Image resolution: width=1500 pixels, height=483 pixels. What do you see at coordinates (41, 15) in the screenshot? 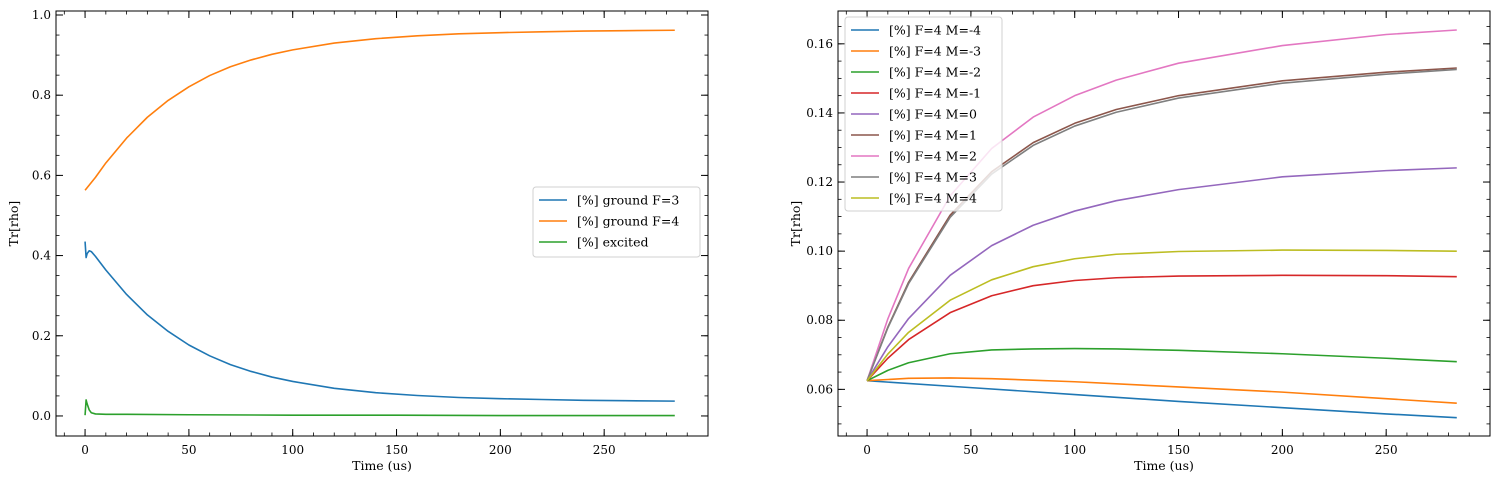
I see `y-tick-label: 1.0` at bounding box center [41, 15].